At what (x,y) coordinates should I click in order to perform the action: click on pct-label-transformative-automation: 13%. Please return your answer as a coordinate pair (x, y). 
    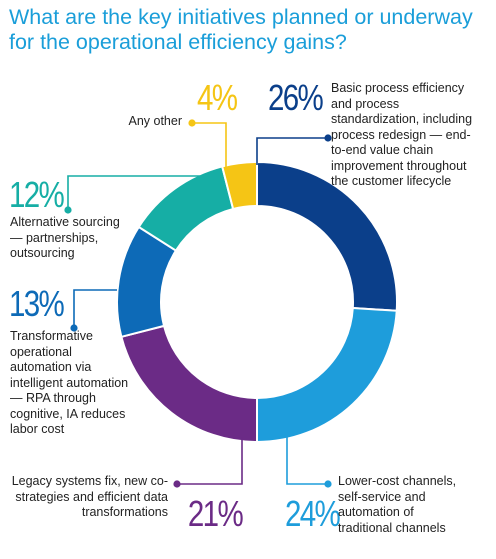
    Looking at the image, I should click on (37, 303).